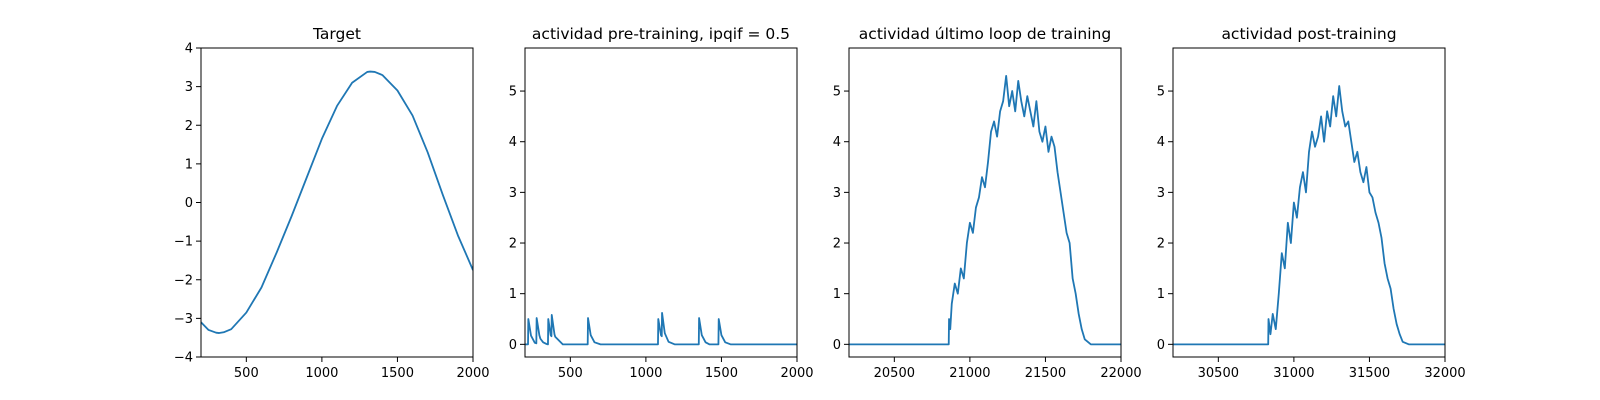  Describe the element at coordinates (183, 280) in the screenshot. I see `y-tick-label: −2` at that location.